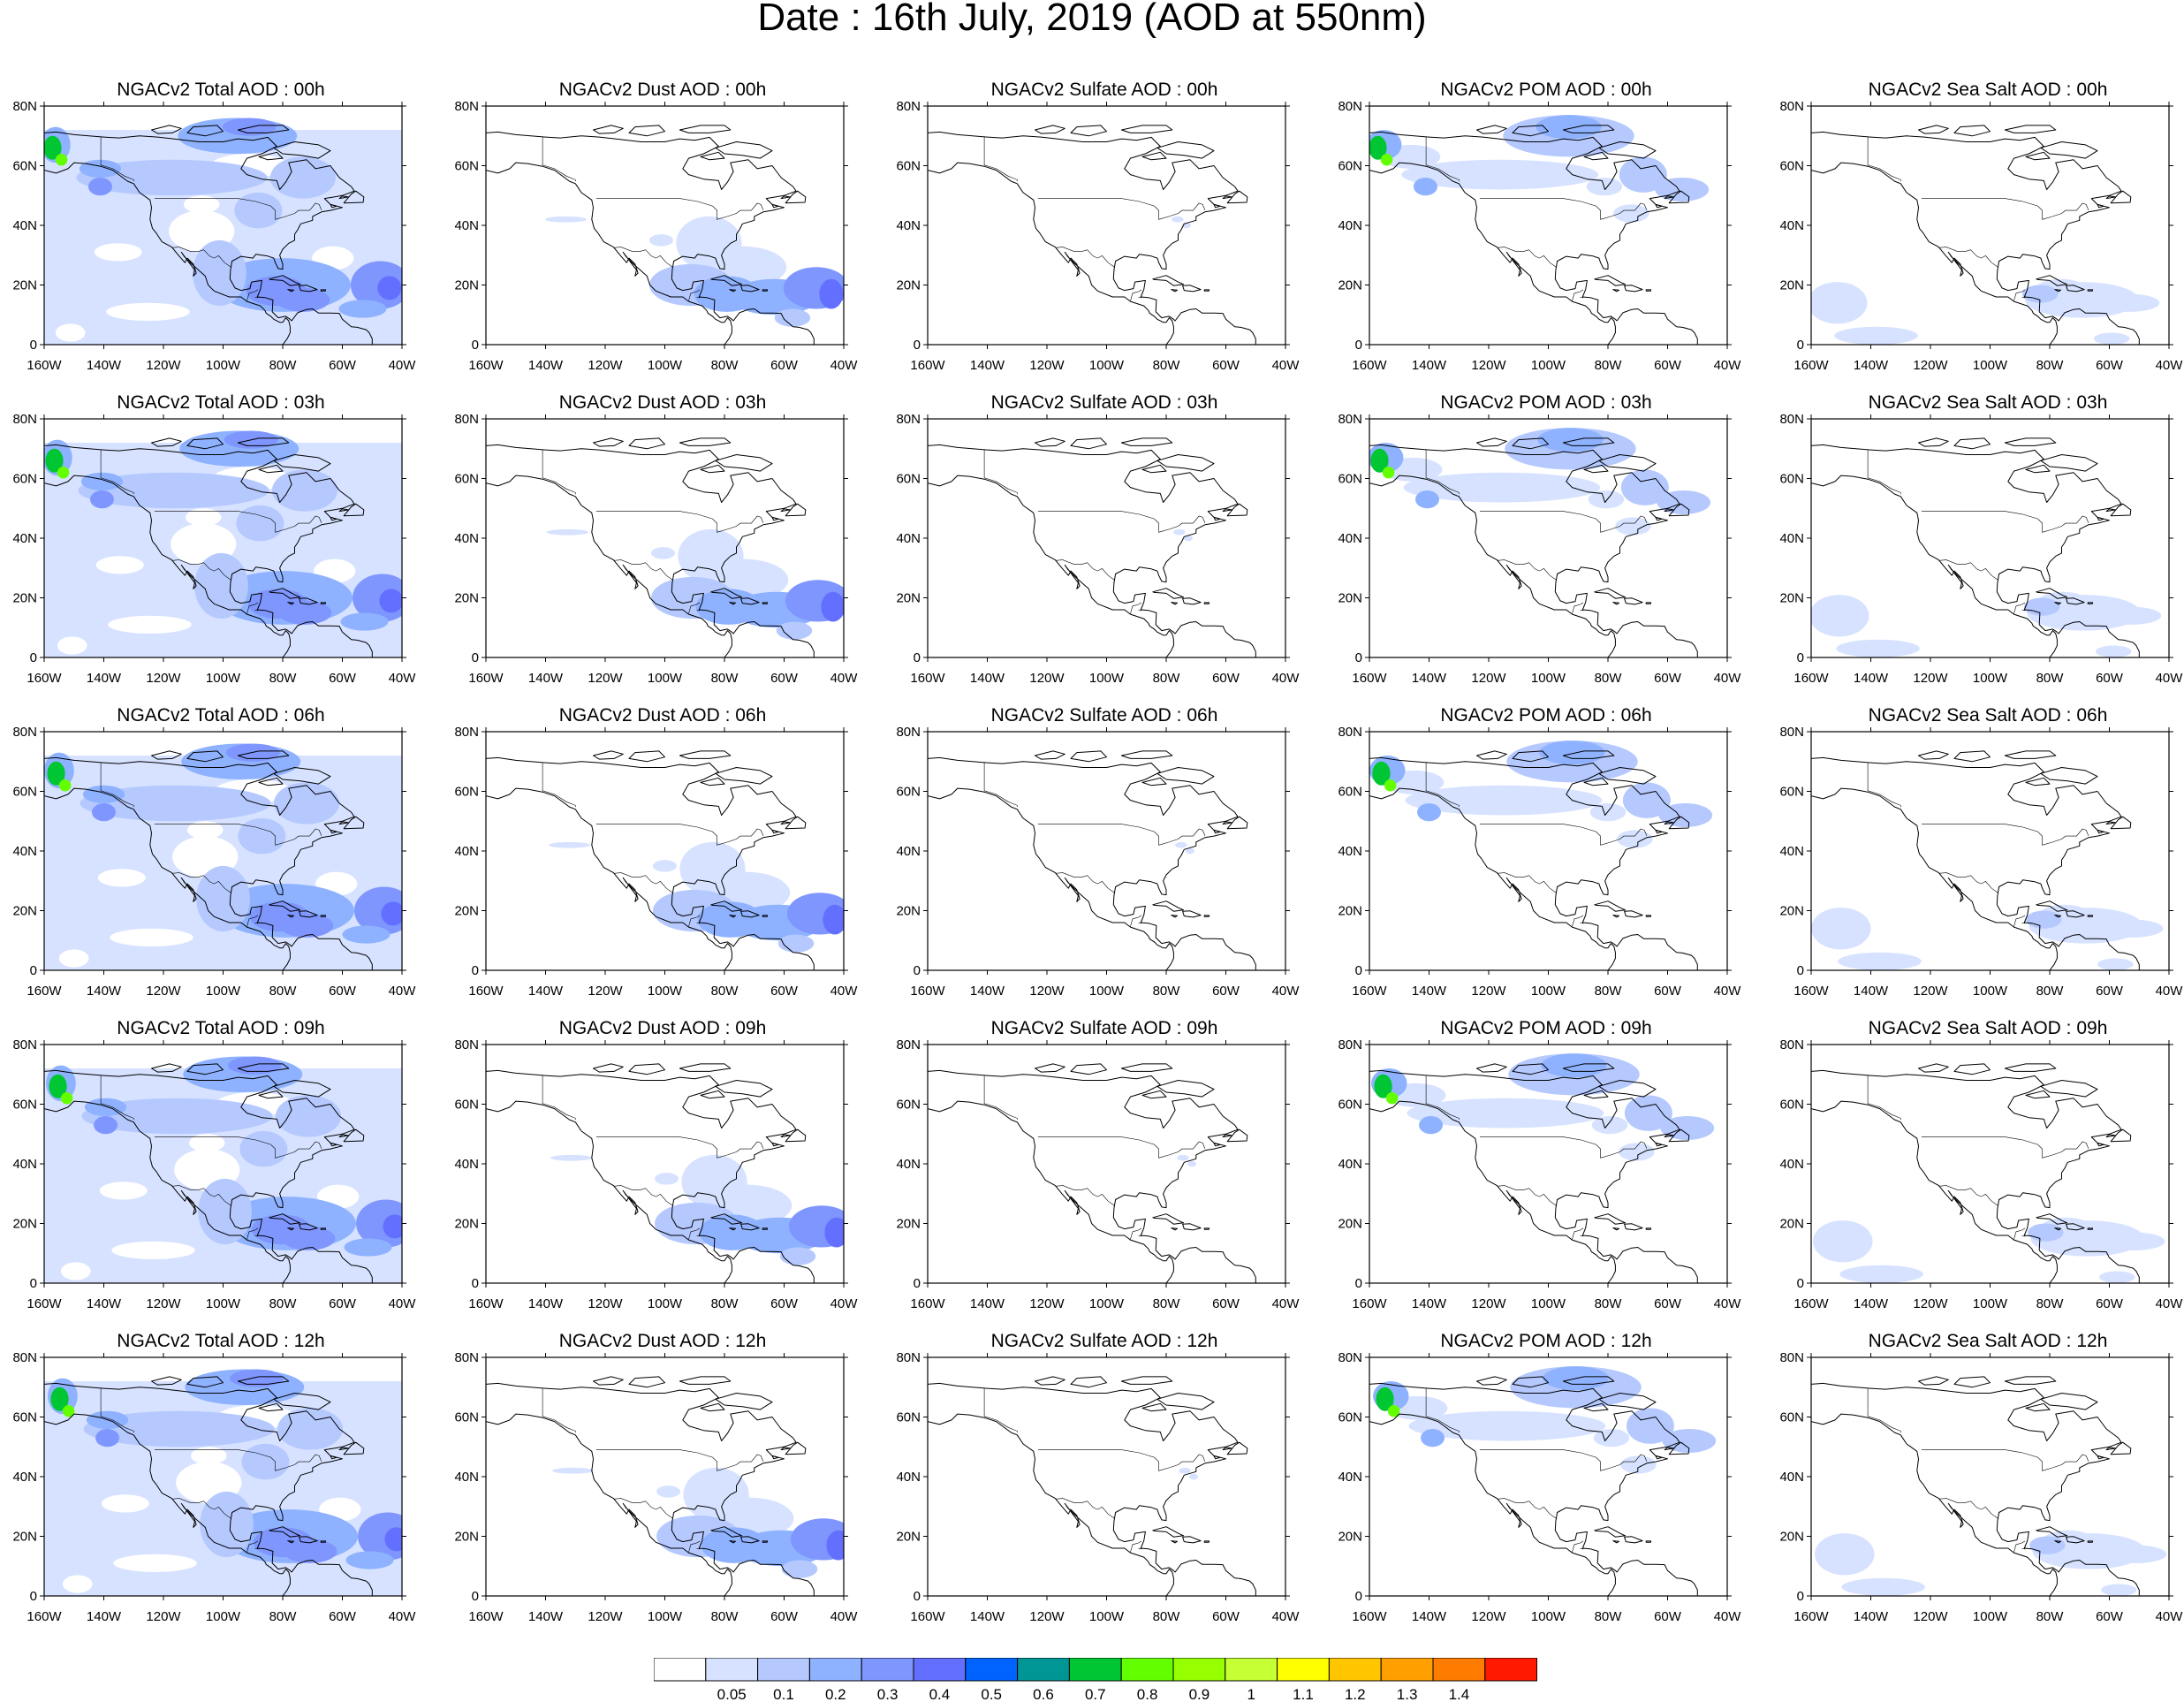  Describe the element at coordinates (1104, 715) in the screenshot. I see `panel-title: NGACv2 Sulfate AOD : 06h` at that location.